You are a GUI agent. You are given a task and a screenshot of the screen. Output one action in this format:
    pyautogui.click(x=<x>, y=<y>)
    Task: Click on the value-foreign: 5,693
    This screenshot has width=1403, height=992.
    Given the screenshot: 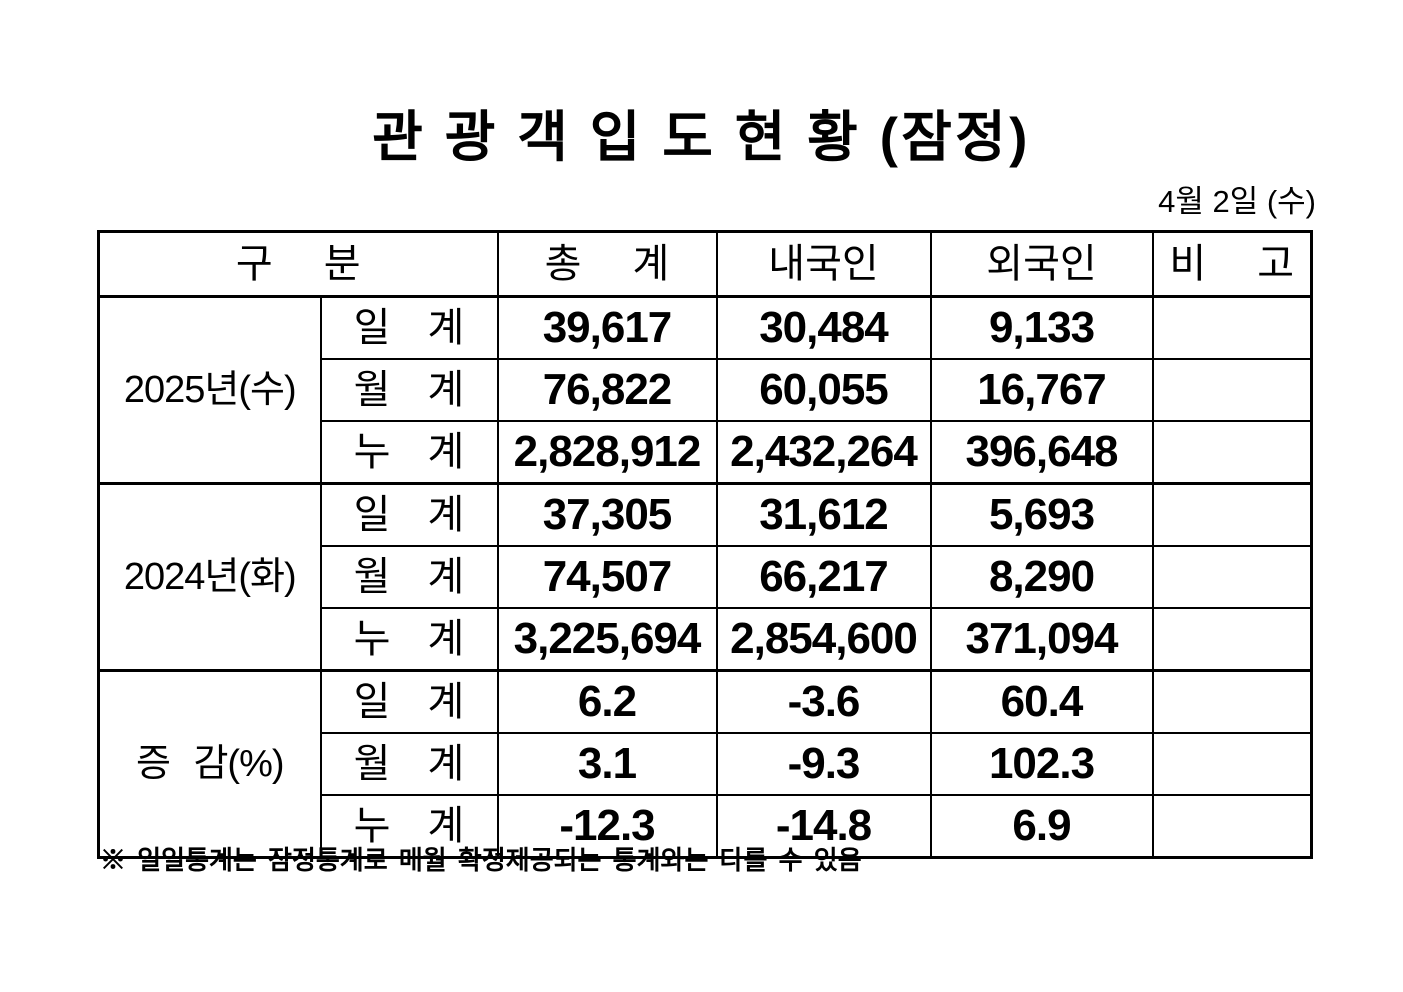 What is the action you would take?
    pyautogui.click(x=1041, y=514)
    